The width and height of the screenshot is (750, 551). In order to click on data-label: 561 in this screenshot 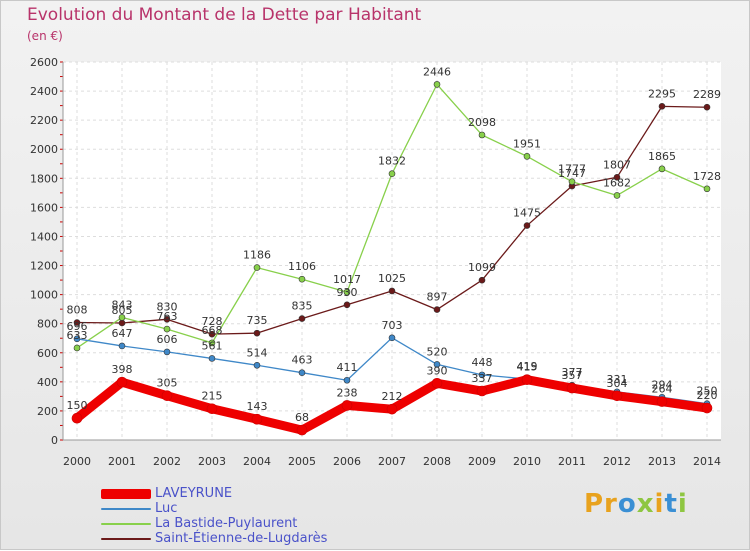, I will do `click(212, 345)`.